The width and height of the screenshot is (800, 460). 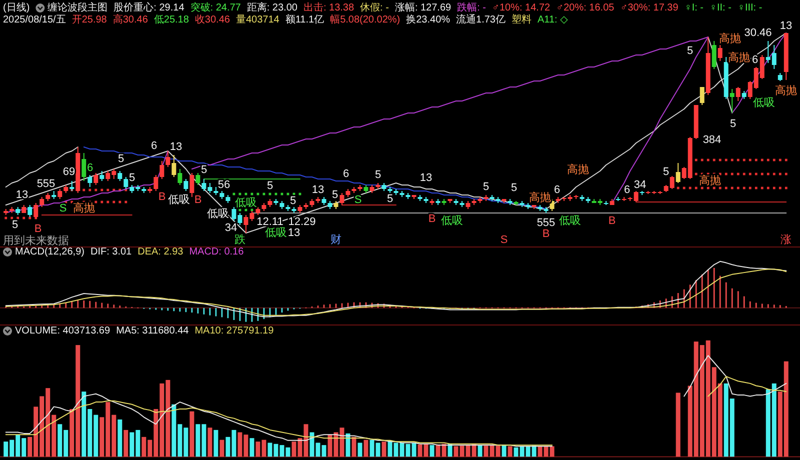 I want to click on annotation: 56, so click(x=224, y=184).